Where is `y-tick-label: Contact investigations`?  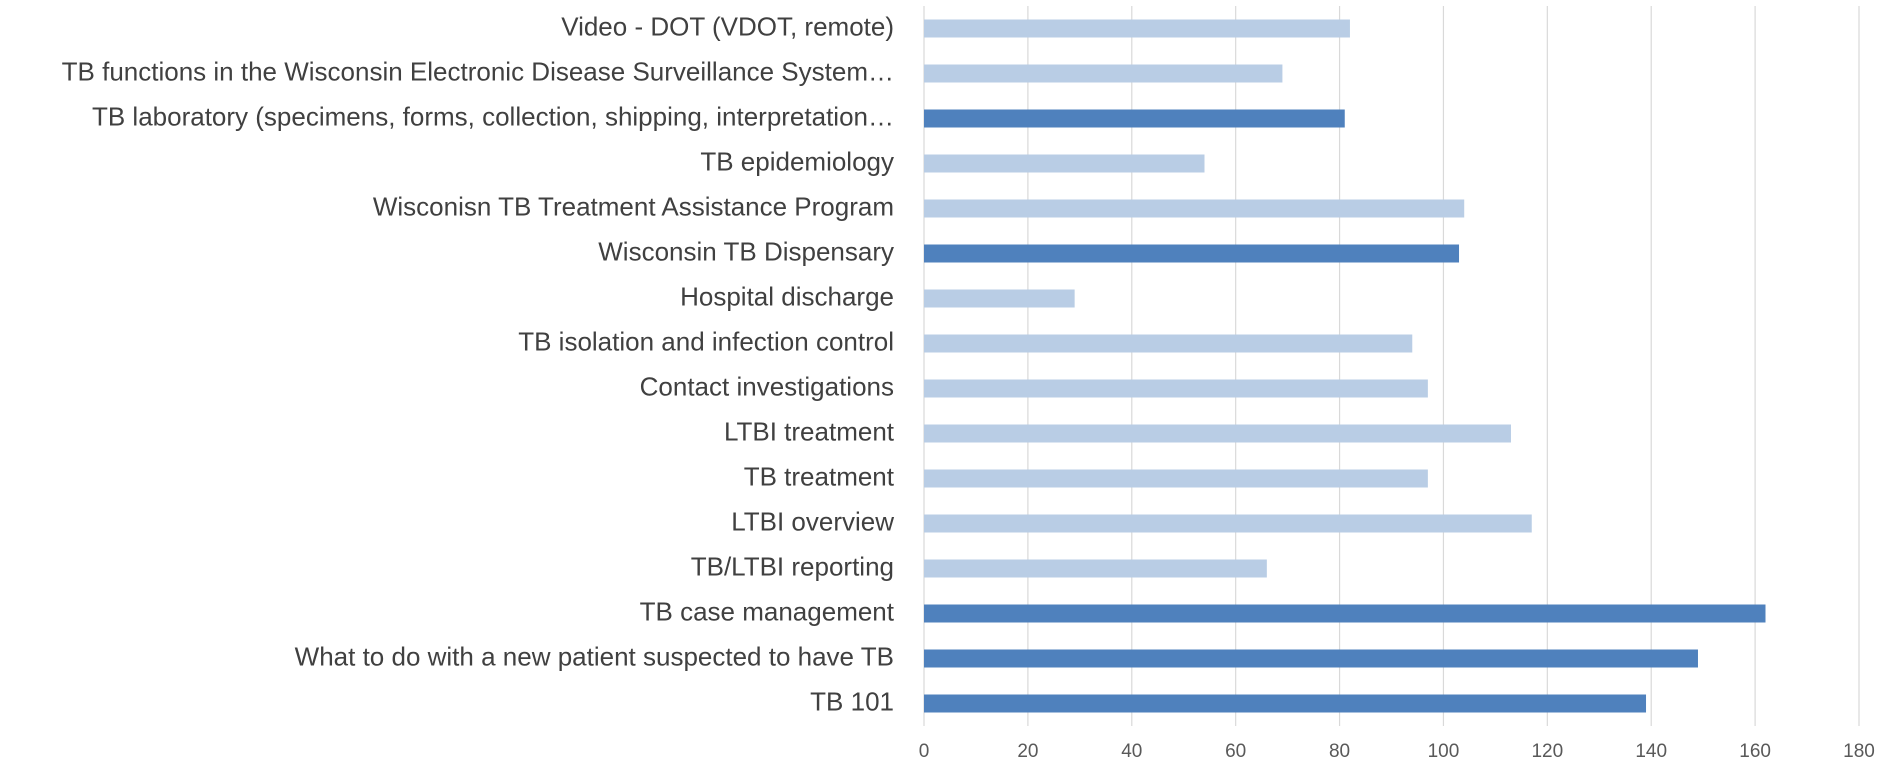 y-tick-label: Contact investigations is located at coordinates (767, 386).